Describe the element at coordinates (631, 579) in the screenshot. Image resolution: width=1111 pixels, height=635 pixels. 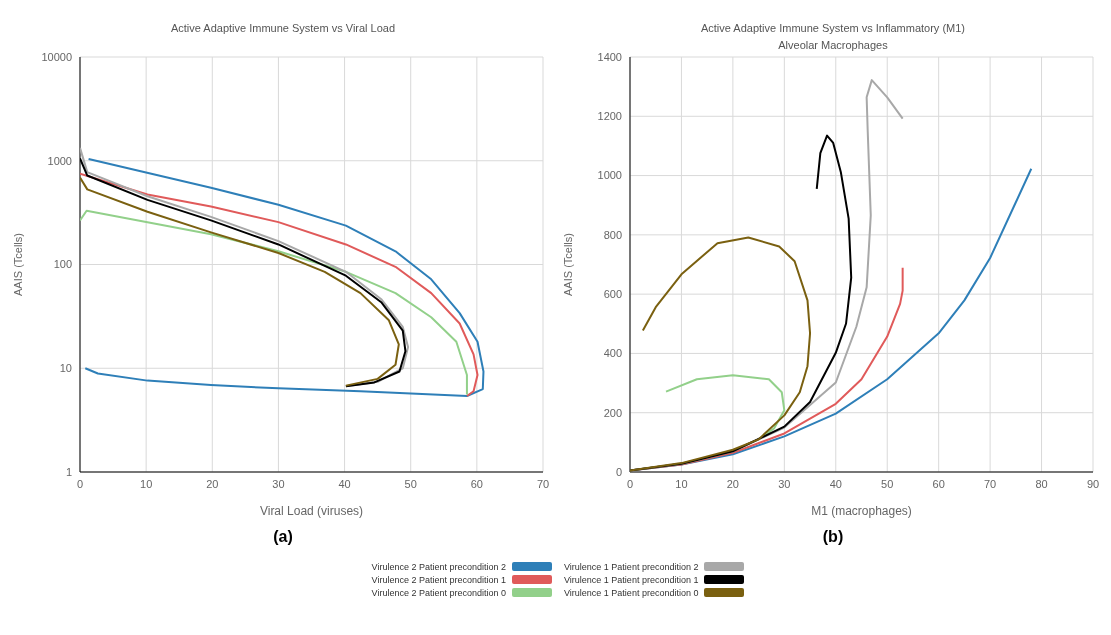
I see `legend-label: Virulence 1 Patient precondition 1` at that location.